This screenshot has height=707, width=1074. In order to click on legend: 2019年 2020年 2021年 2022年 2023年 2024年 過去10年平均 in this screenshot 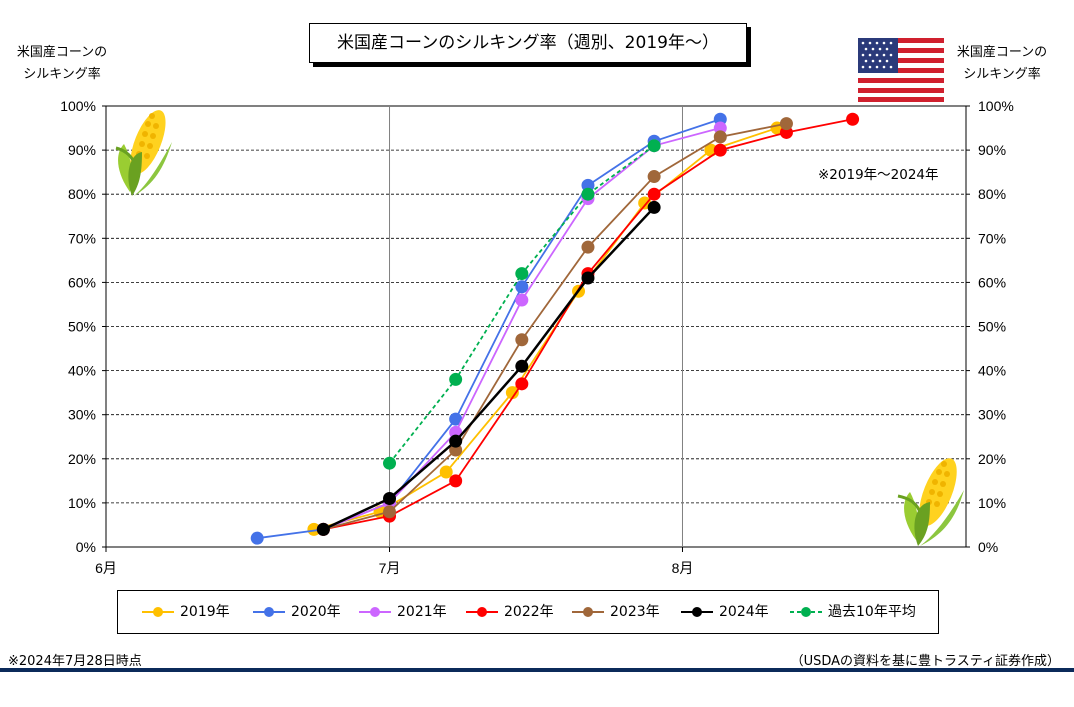, I will do `click(528, 612)`.